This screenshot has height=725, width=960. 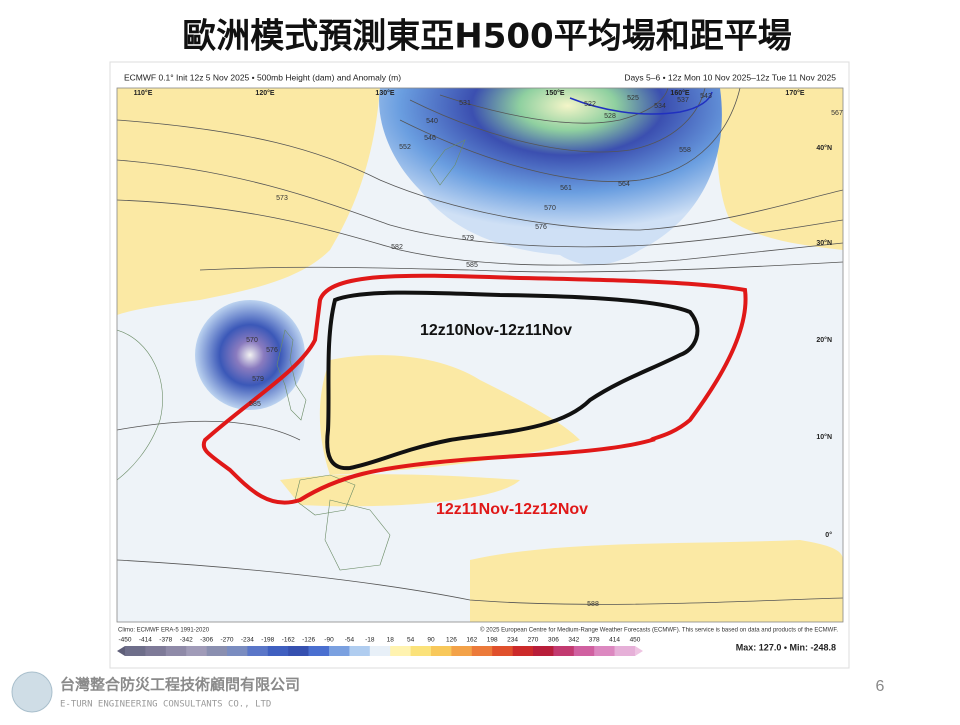 What do you see at coordinates (384, 93) in the screenshot?
I see `lon-label: 130°E` at bounding box center [384, 93].